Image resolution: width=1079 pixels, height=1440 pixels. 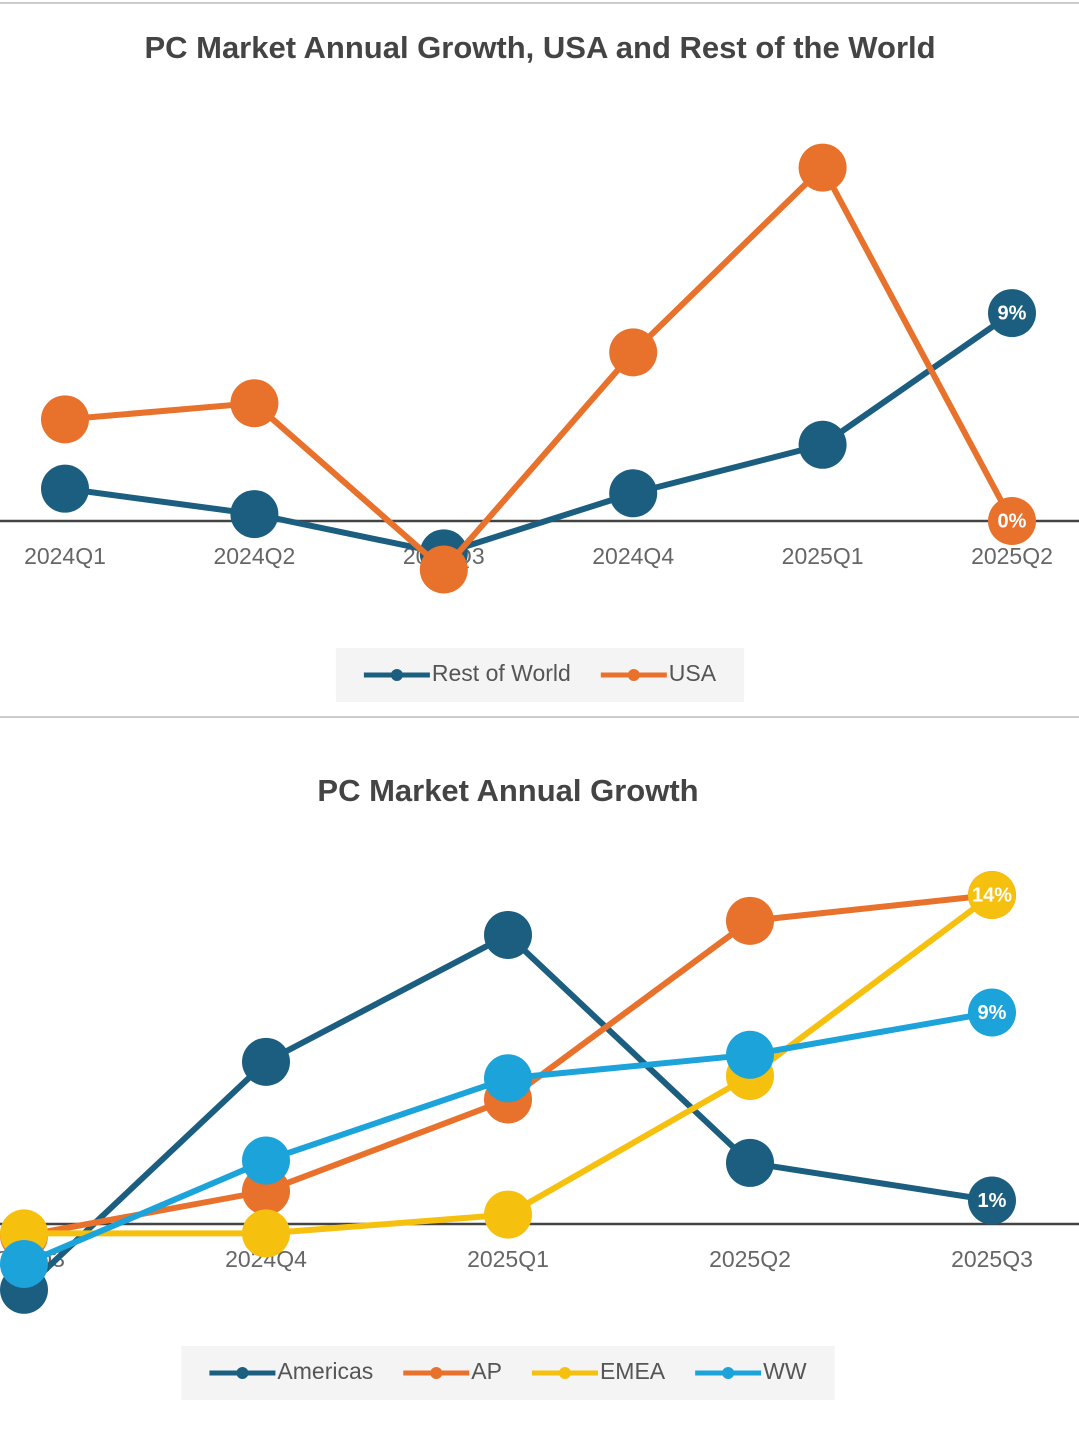 I want to click on x-tick-label: 2024Q4, so click(x=633, y=556).